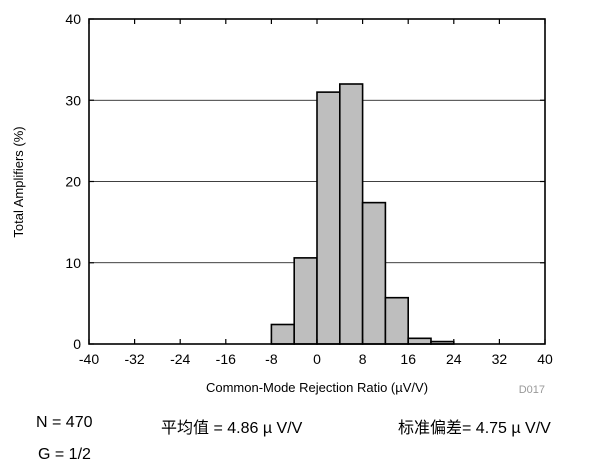  I want to click on x-tick-label: -32, so click(134, 359).